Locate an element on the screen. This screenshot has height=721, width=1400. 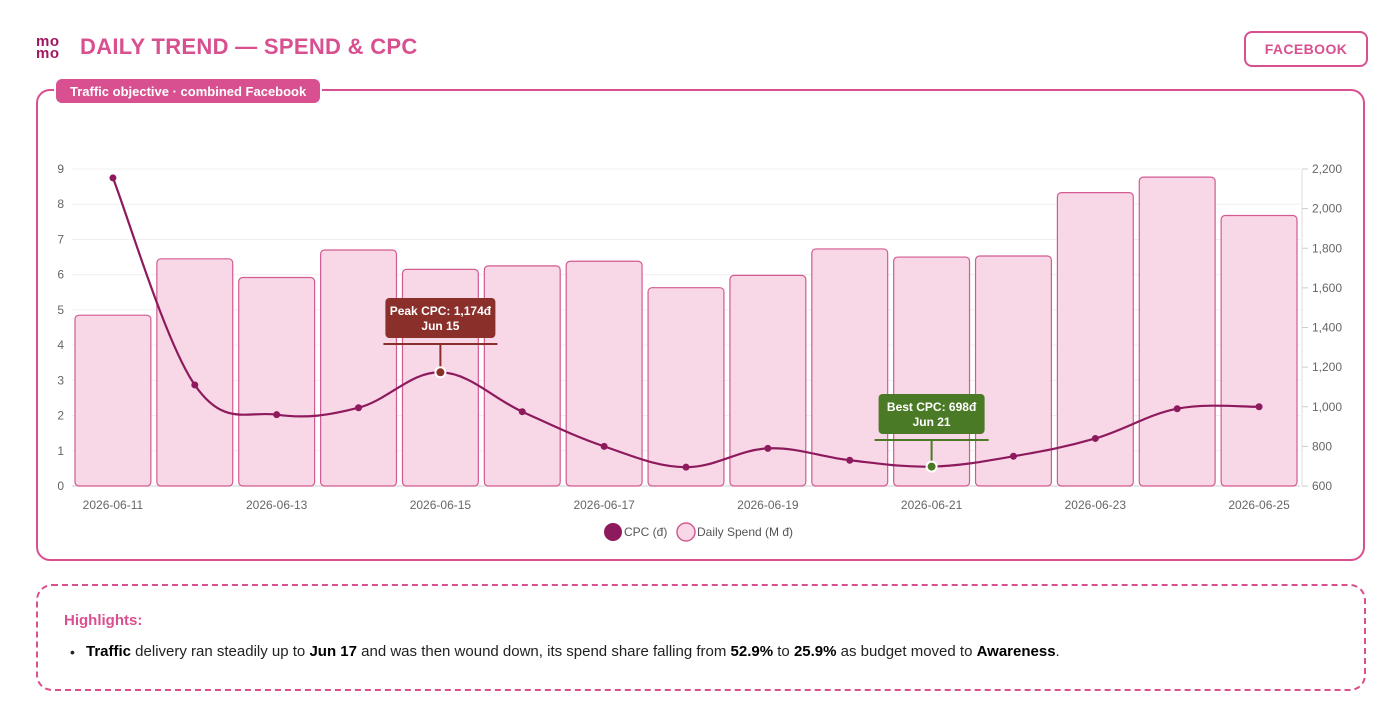
y-right-tick: 1,200 is located at coordinates (1327, 367).